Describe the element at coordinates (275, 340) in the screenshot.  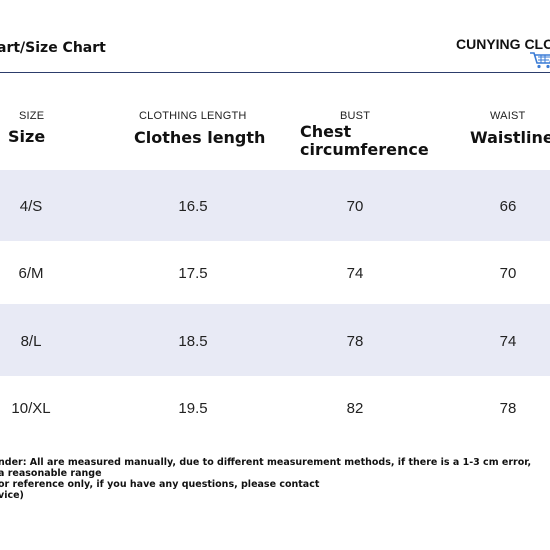
I see `table-row: 8/L 18.5 78 74` at that location.